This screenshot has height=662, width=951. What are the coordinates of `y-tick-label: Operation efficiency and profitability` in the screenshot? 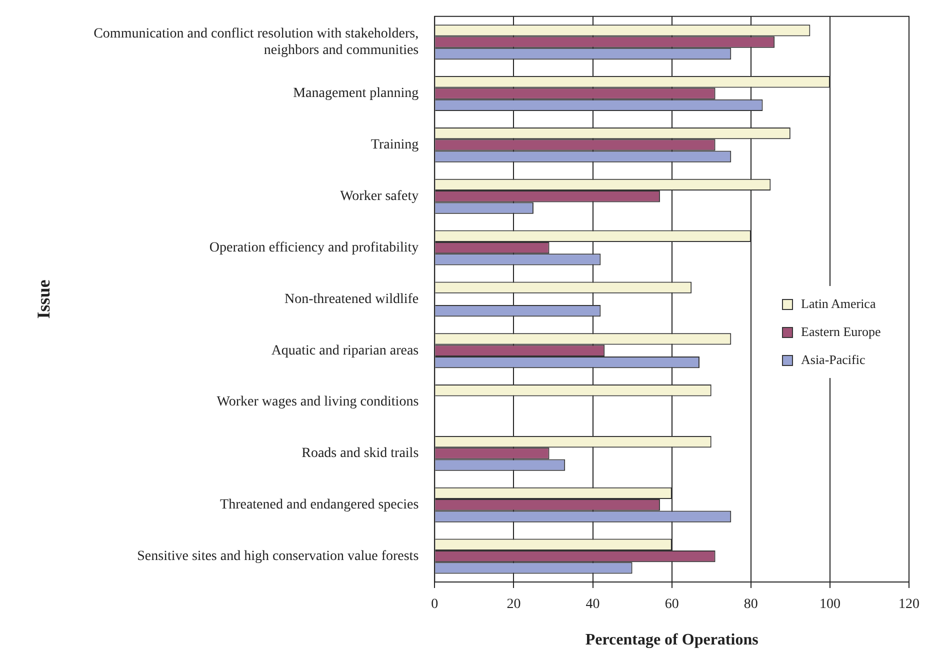 It's located at (314, 248).